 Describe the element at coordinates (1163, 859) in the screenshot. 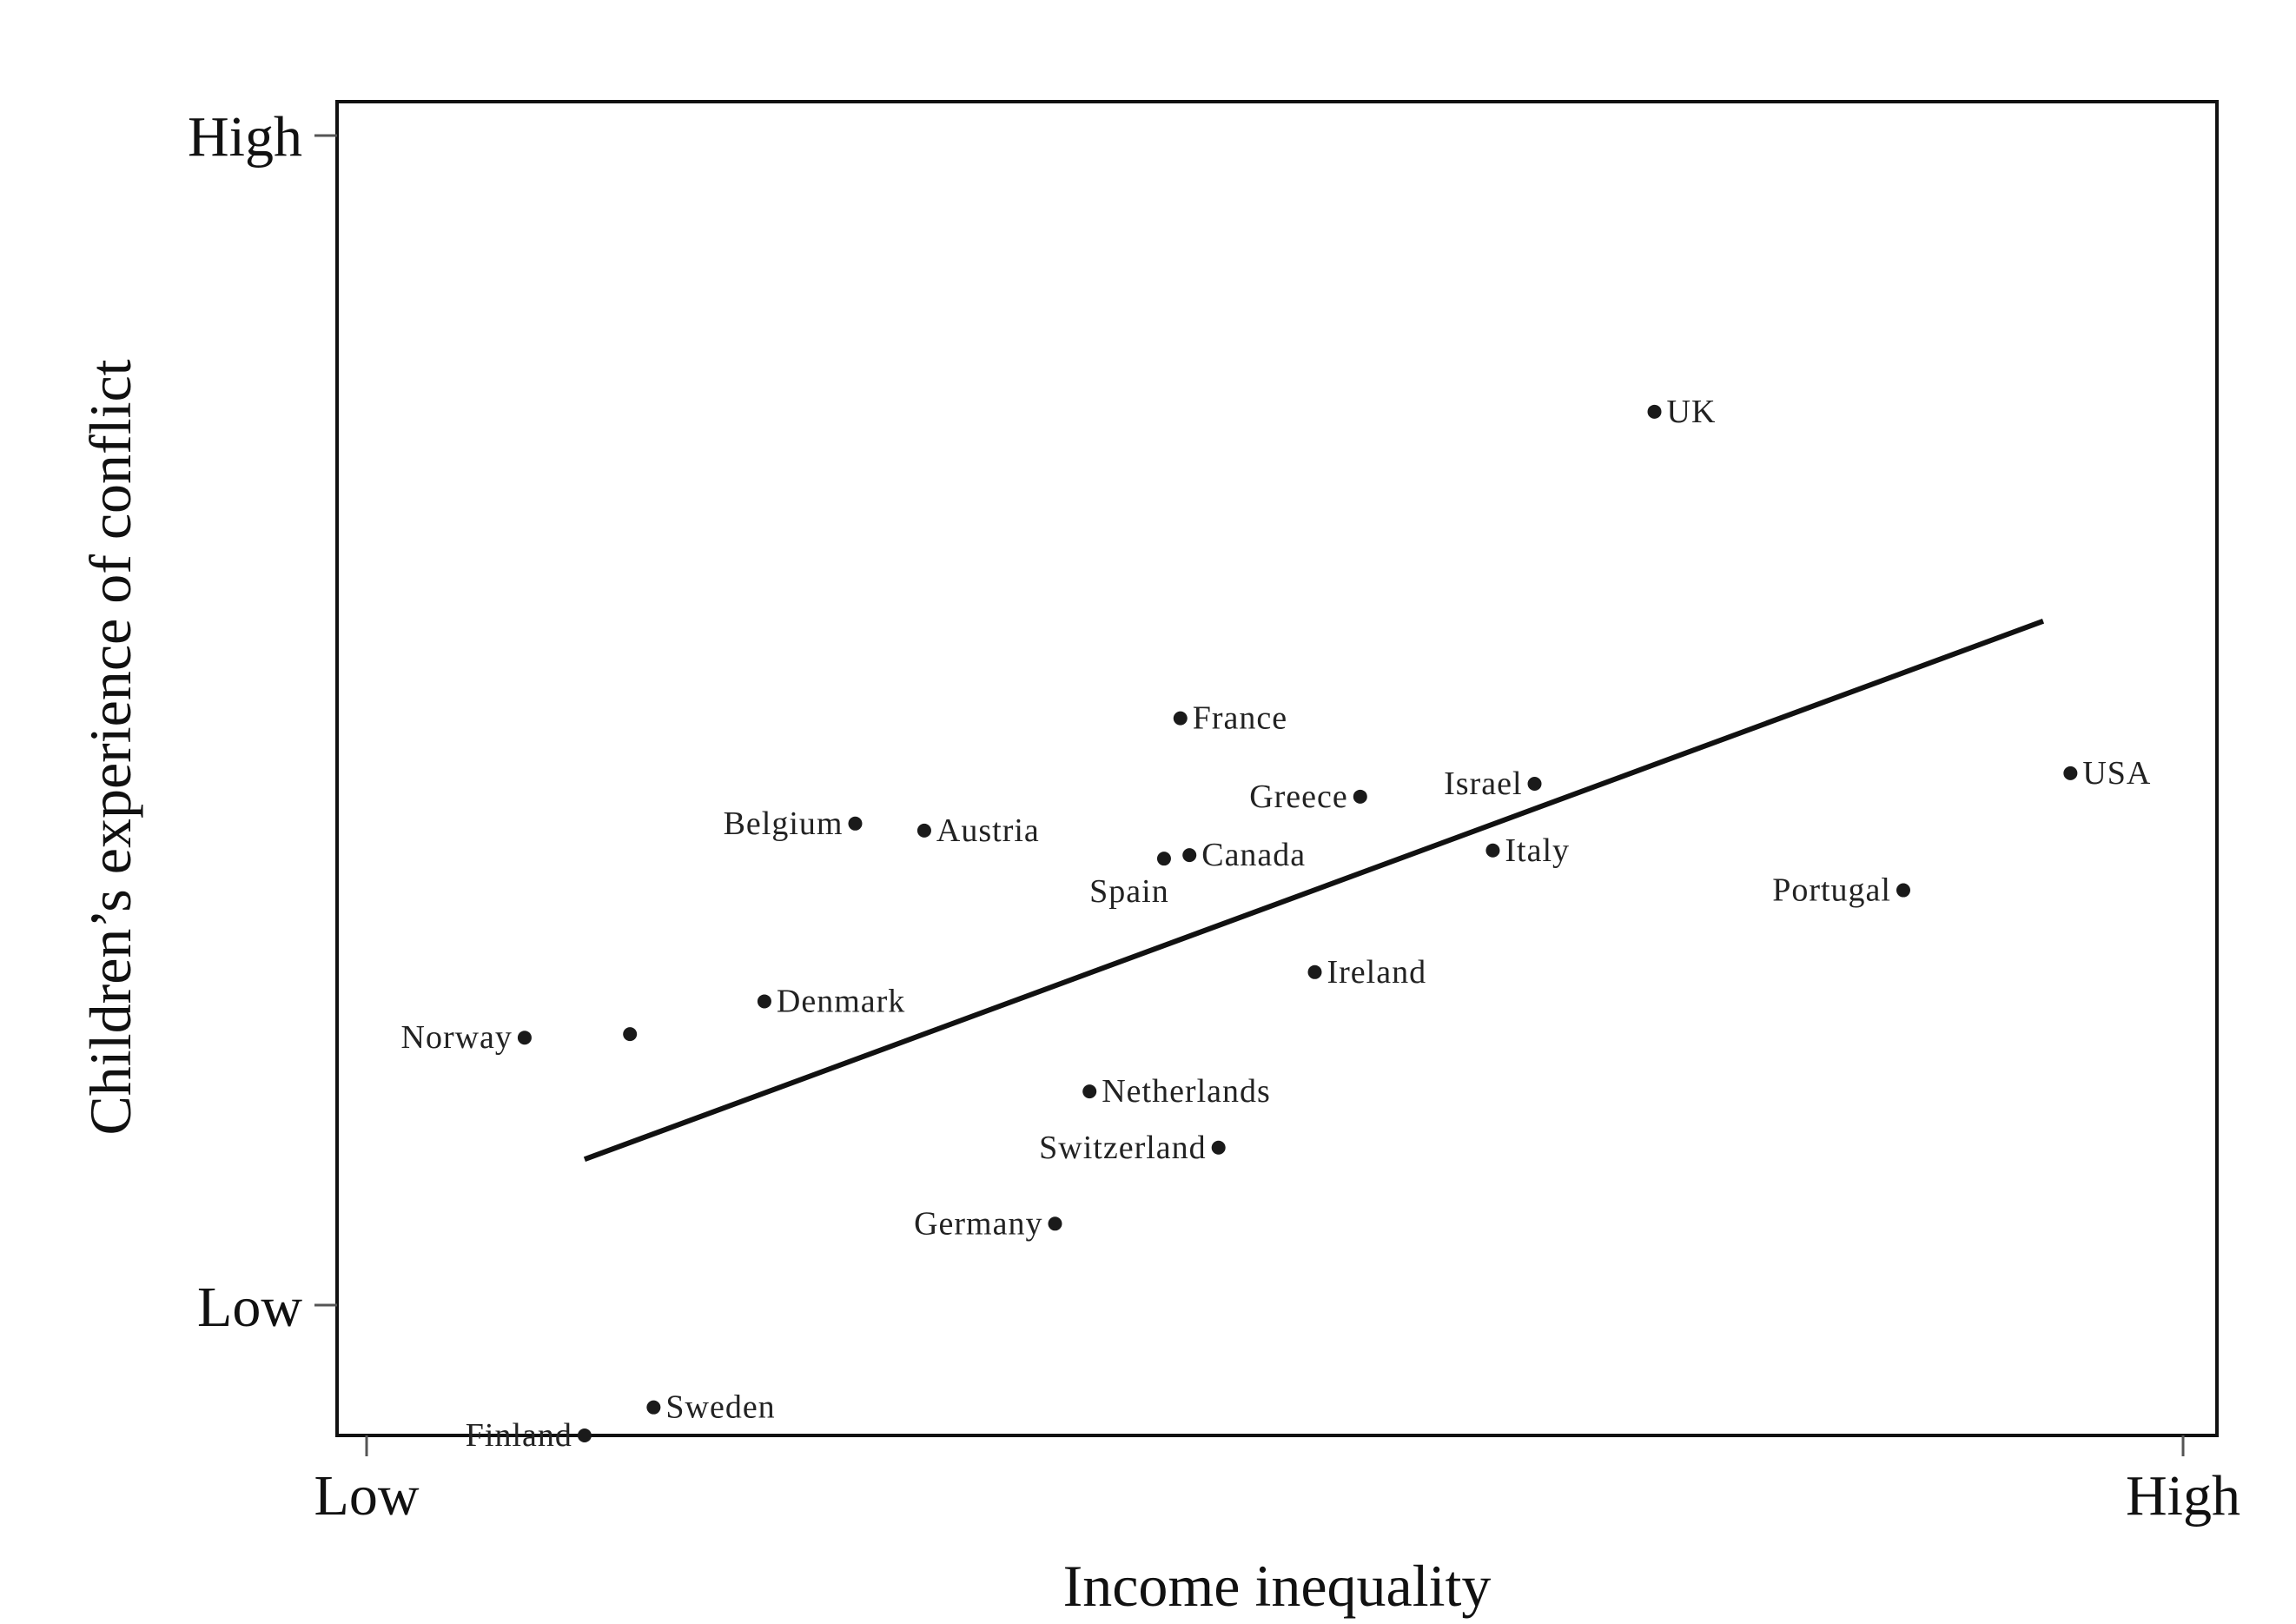

I see `data-point-spain` at that location.